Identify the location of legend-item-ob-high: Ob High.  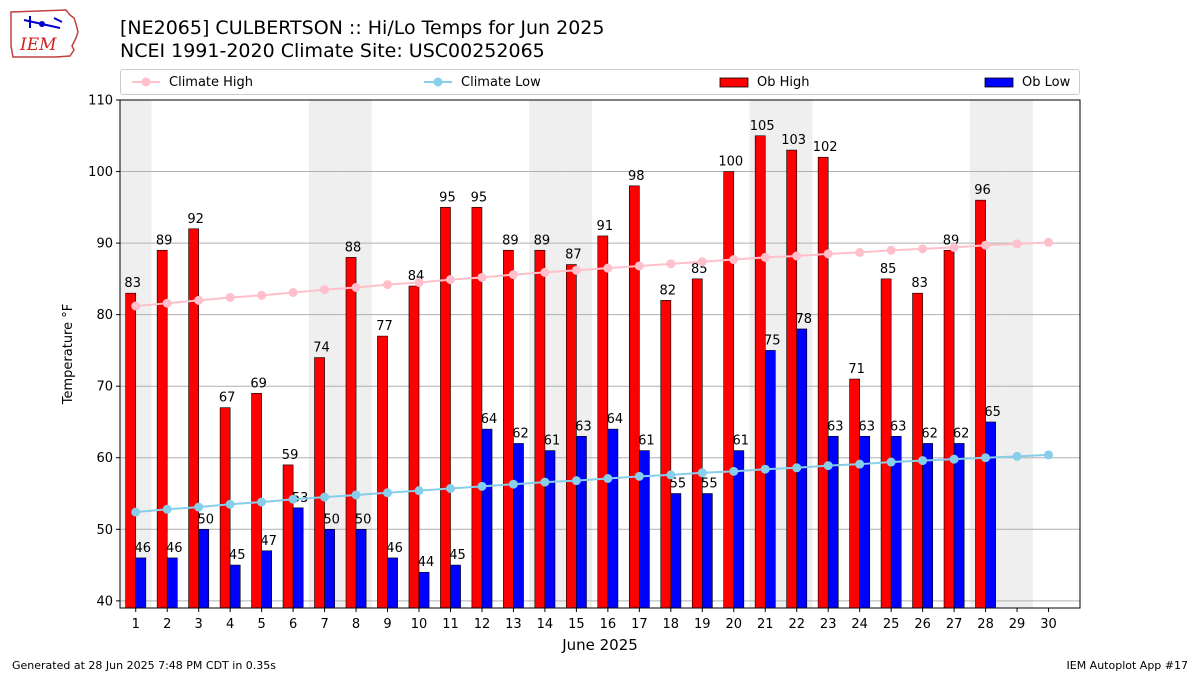
(764, 82).